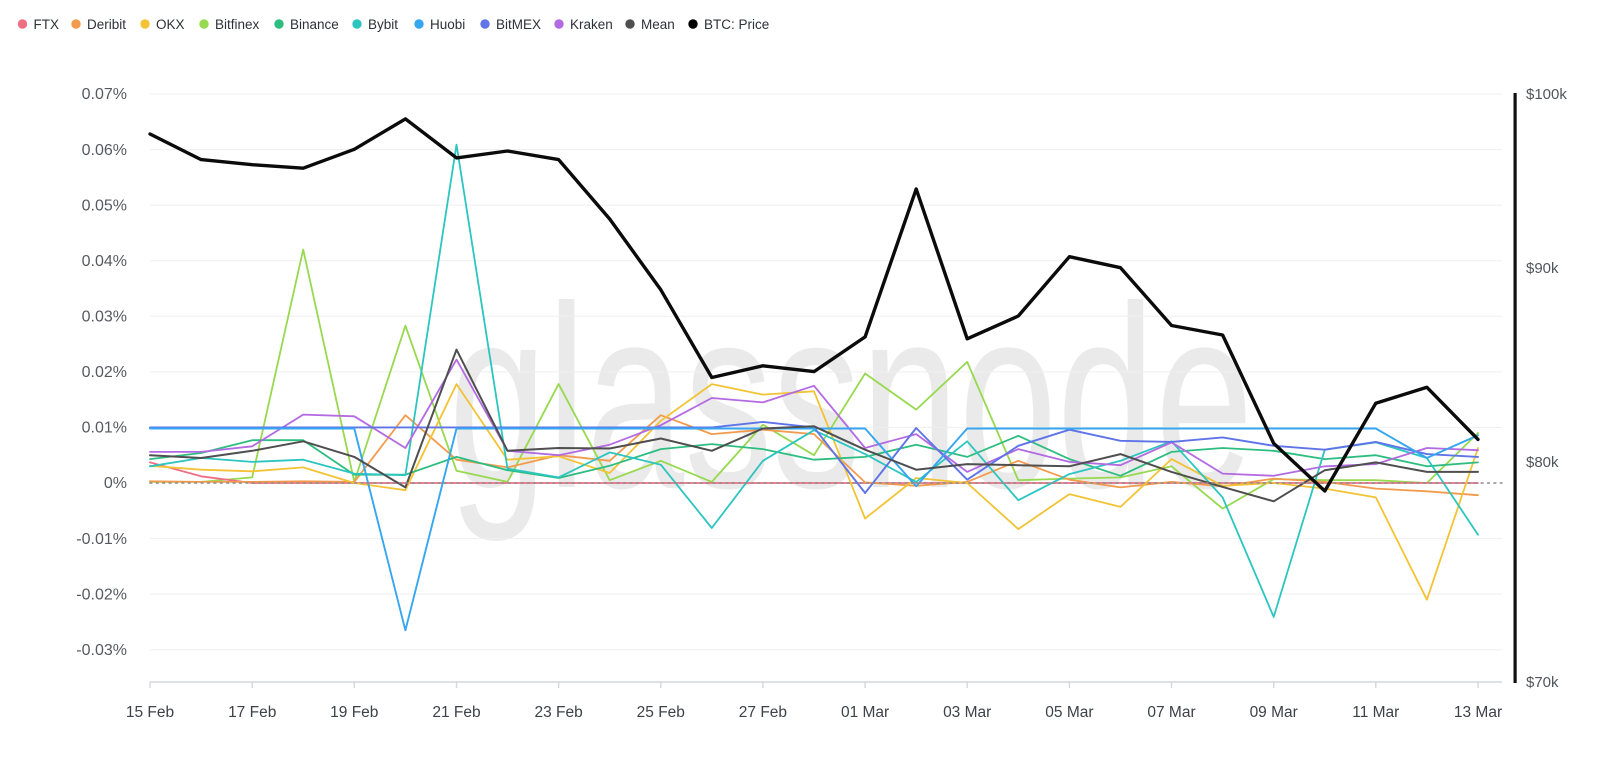  What do you see at coordinates (170, 24) in the screenshot?
I see `svg-text: OKX` at bounding box center [170, 24].